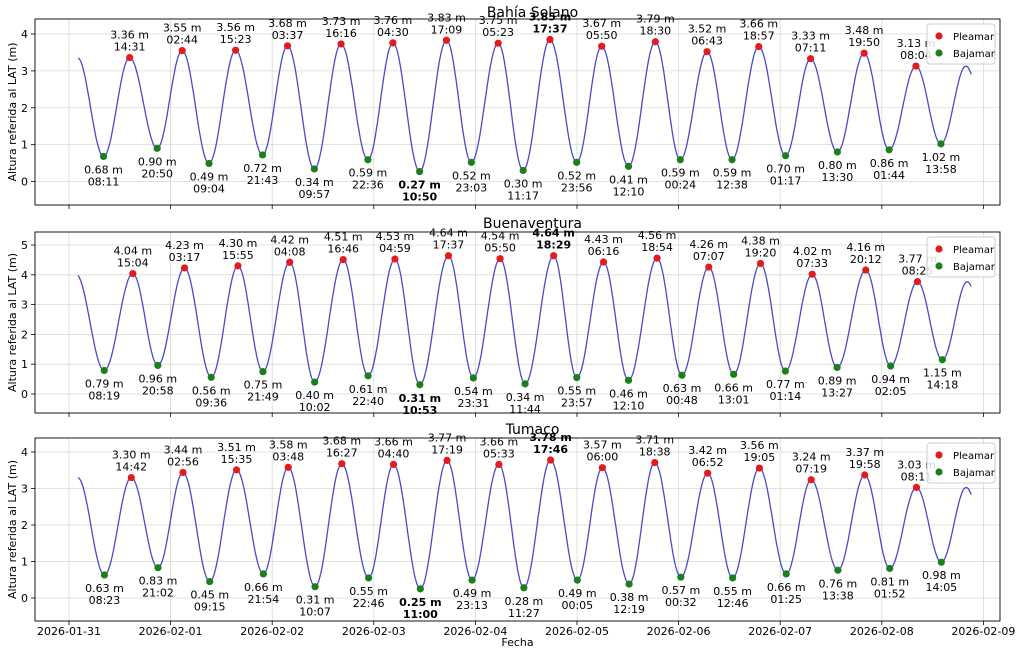  Describe the element at coordinates (288, 456) in the screenshot. I see `high-tide-time-label: 03:48` at that location.